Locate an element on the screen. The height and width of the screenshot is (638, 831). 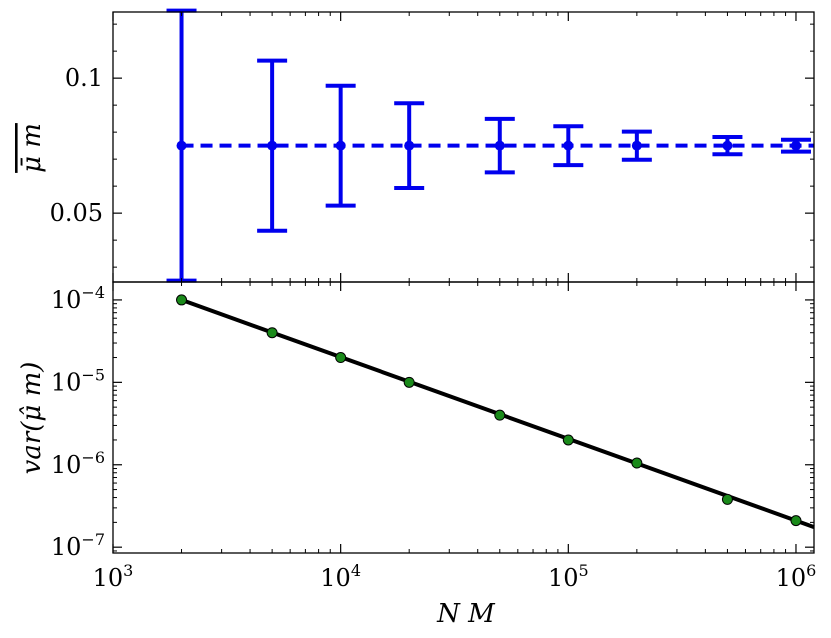
top-y-axis-label-text: μ̄ m is located at coordinates (32, 148).